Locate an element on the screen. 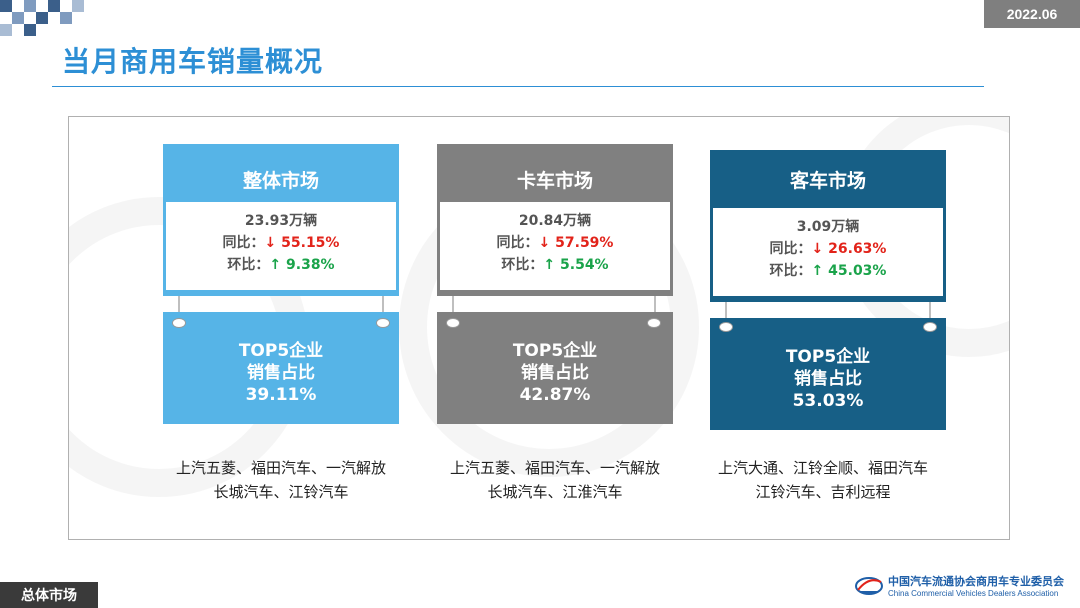 Image resolution: width=1080 pixels, height=608 pixels. yoy-value: 57.59% is located at coordinates (584, 243).